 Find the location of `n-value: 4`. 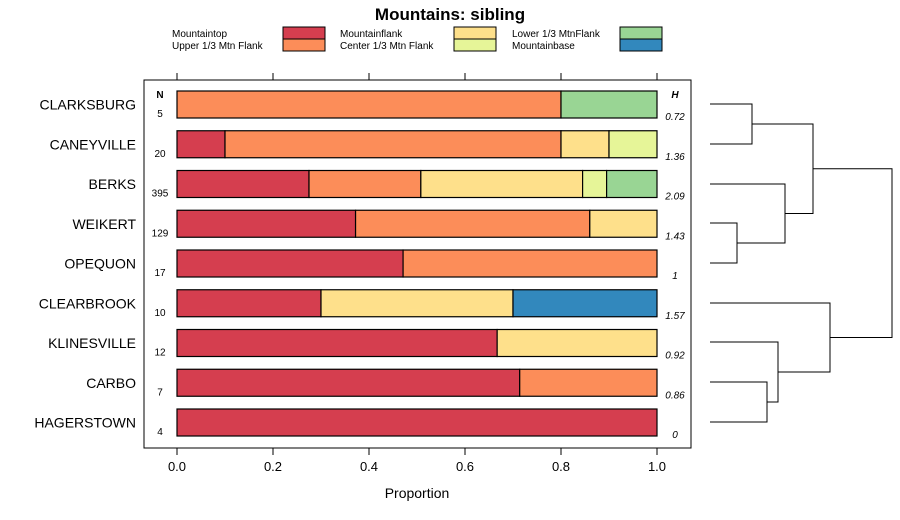

n-value: 4 is located at coordinates (160, 432).